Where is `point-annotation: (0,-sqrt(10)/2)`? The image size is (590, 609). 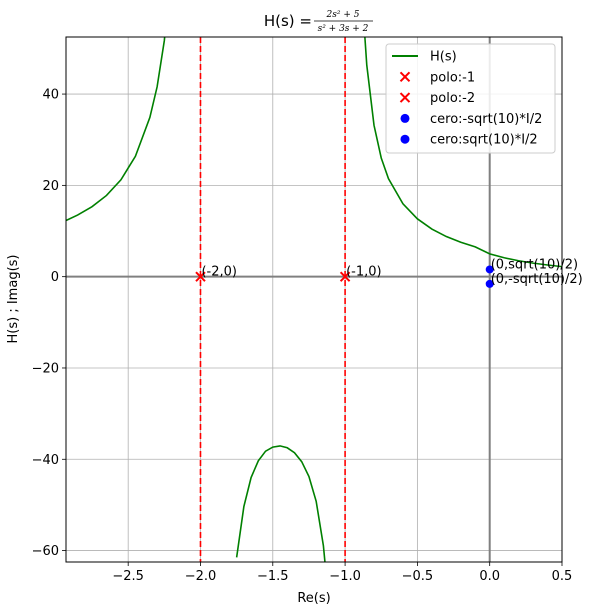
point-annotation: (0,-sqrt(10)/2) is located at coordinates (537, 279).